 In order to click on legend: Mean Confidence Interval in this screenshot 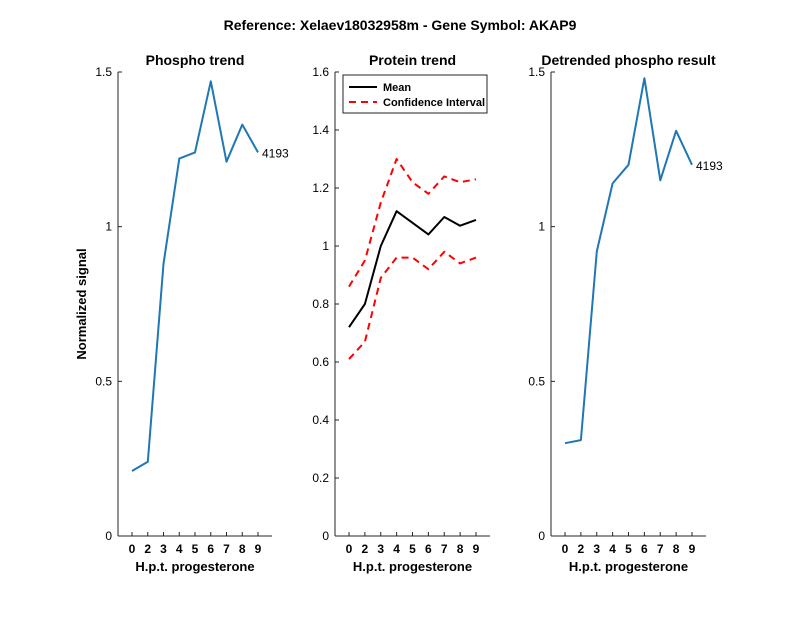, I will do `click(415, 94)`.